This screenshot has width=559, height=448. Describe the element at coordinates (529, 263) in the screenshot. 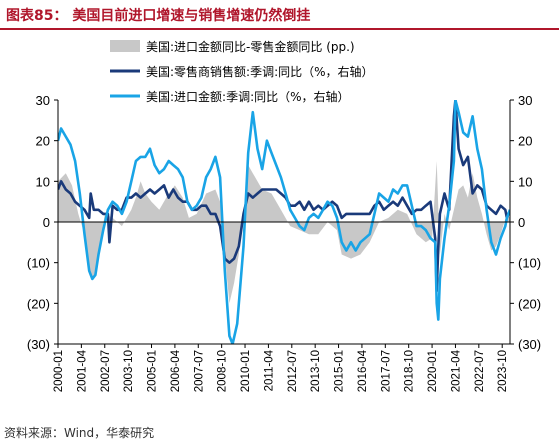

I see `y-right-tick-label: (10)` at that location.